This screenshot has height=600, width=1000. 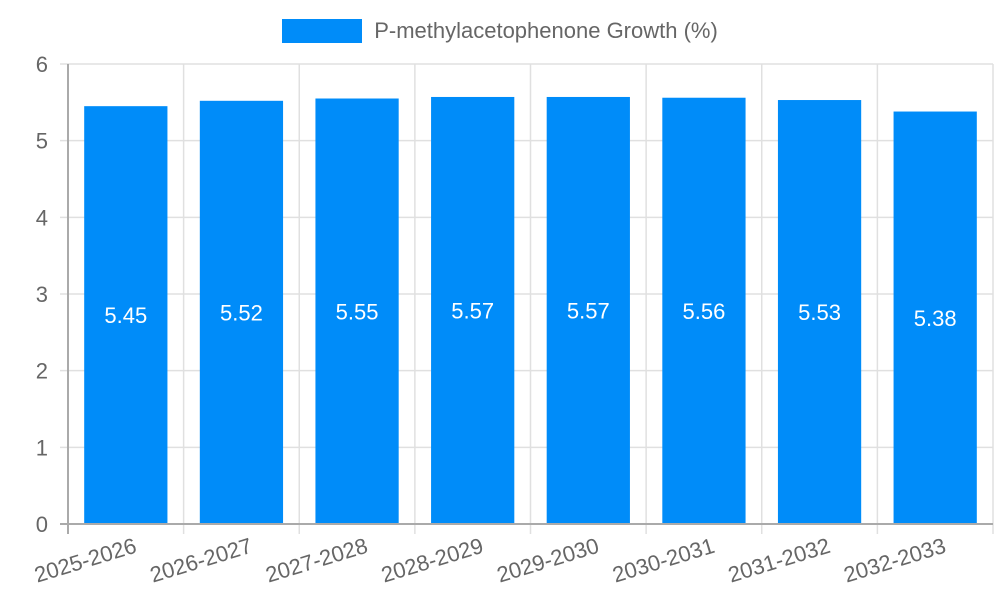 I want to click on y-tick-label: 0, so click(x=42, y=524).